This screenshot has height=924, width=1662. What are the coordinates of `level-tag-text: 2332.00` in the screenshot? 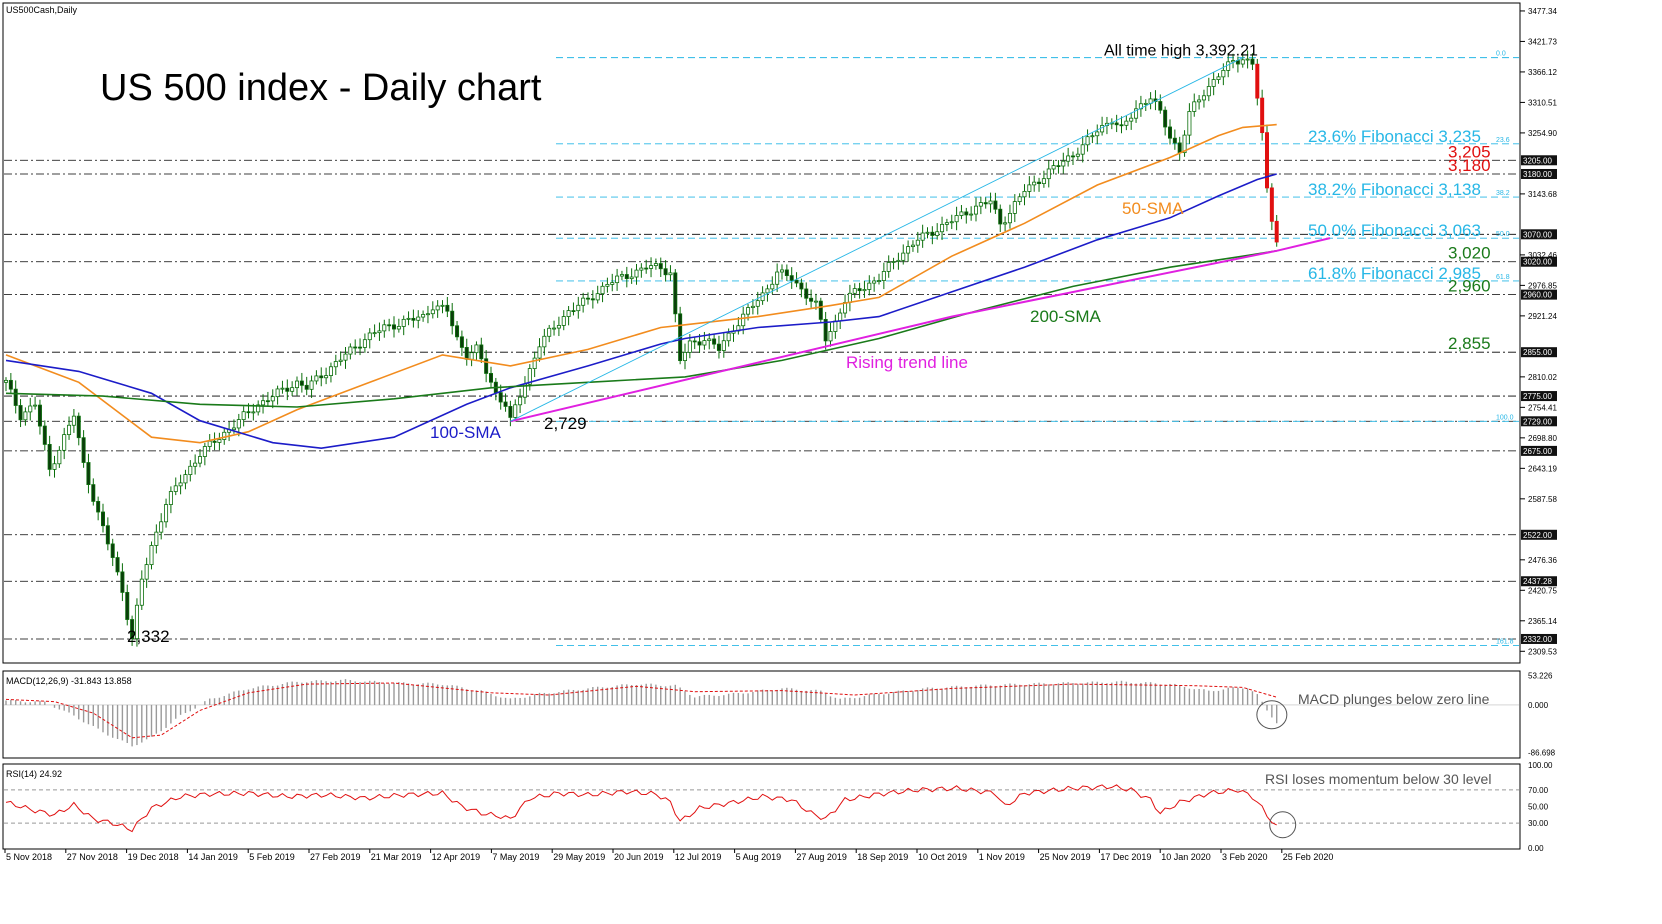 It's located at (1537, 639).